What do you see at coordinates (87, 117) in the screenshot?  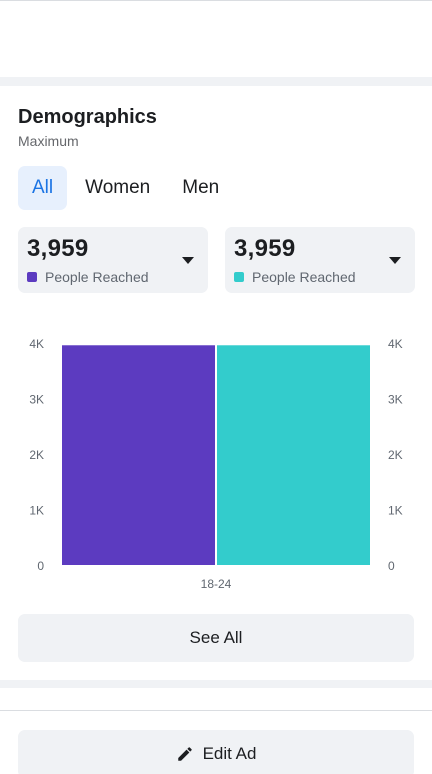 I see `section-title: Demographics` at bounding box center [87, 117].